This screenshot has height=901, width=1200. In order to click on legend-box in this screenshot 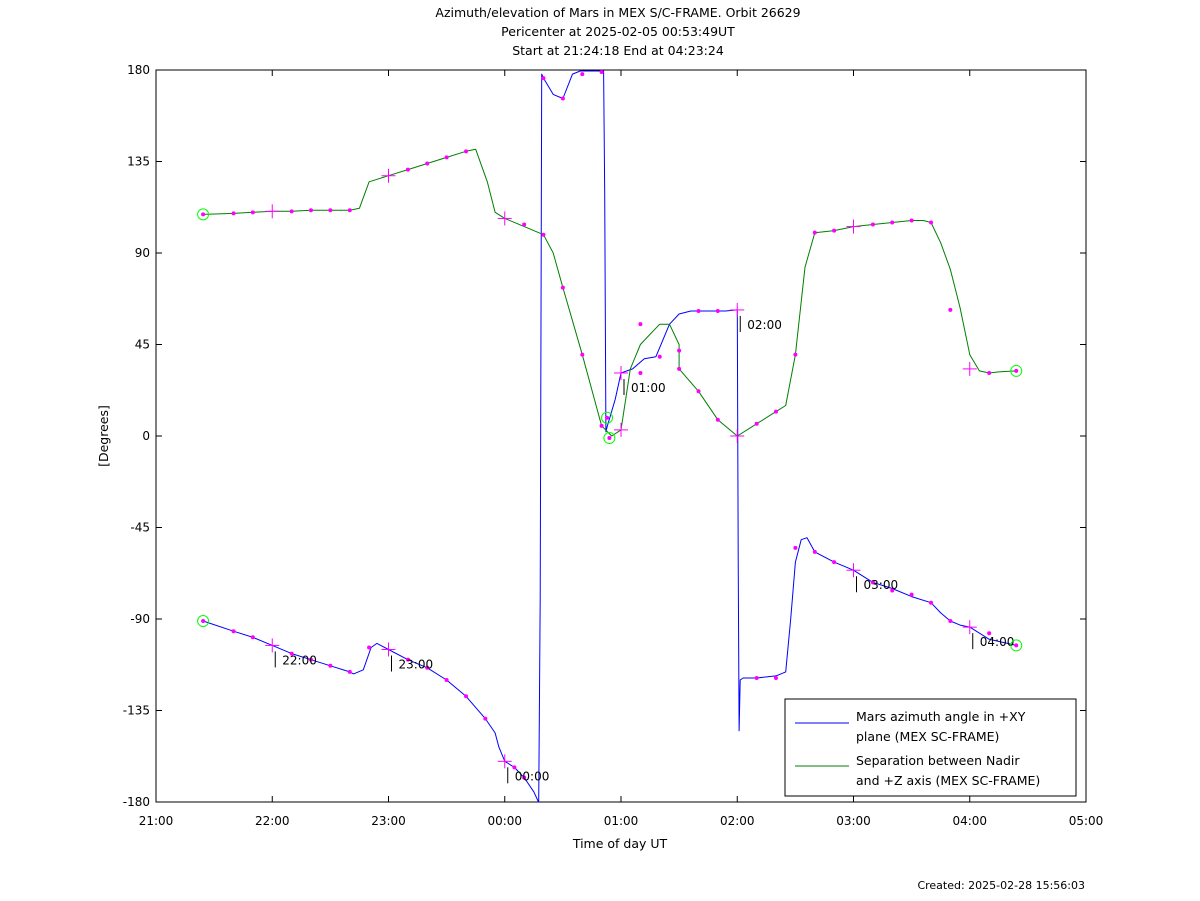, I will do `click(930, 747)`.